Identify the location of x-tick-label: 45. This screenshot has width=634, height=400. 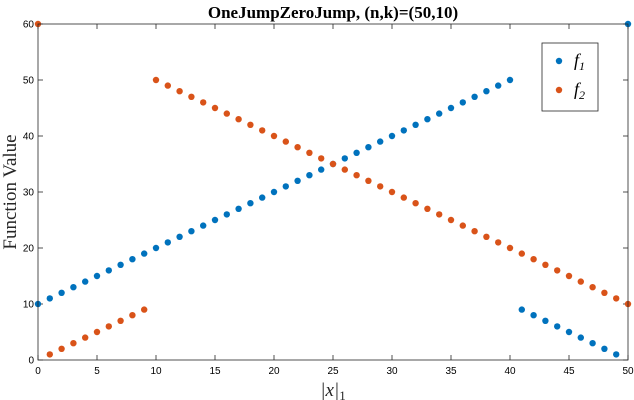
(569, 371).